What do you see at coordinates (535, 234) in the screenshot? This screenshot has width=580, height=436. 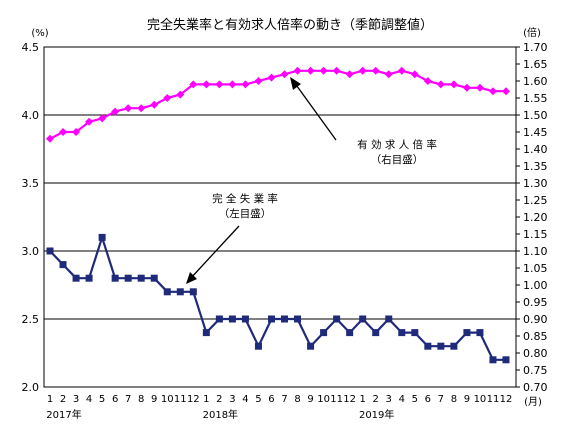 I see `y-right-tick-label: 1.15` at bounding box center [535, 234].